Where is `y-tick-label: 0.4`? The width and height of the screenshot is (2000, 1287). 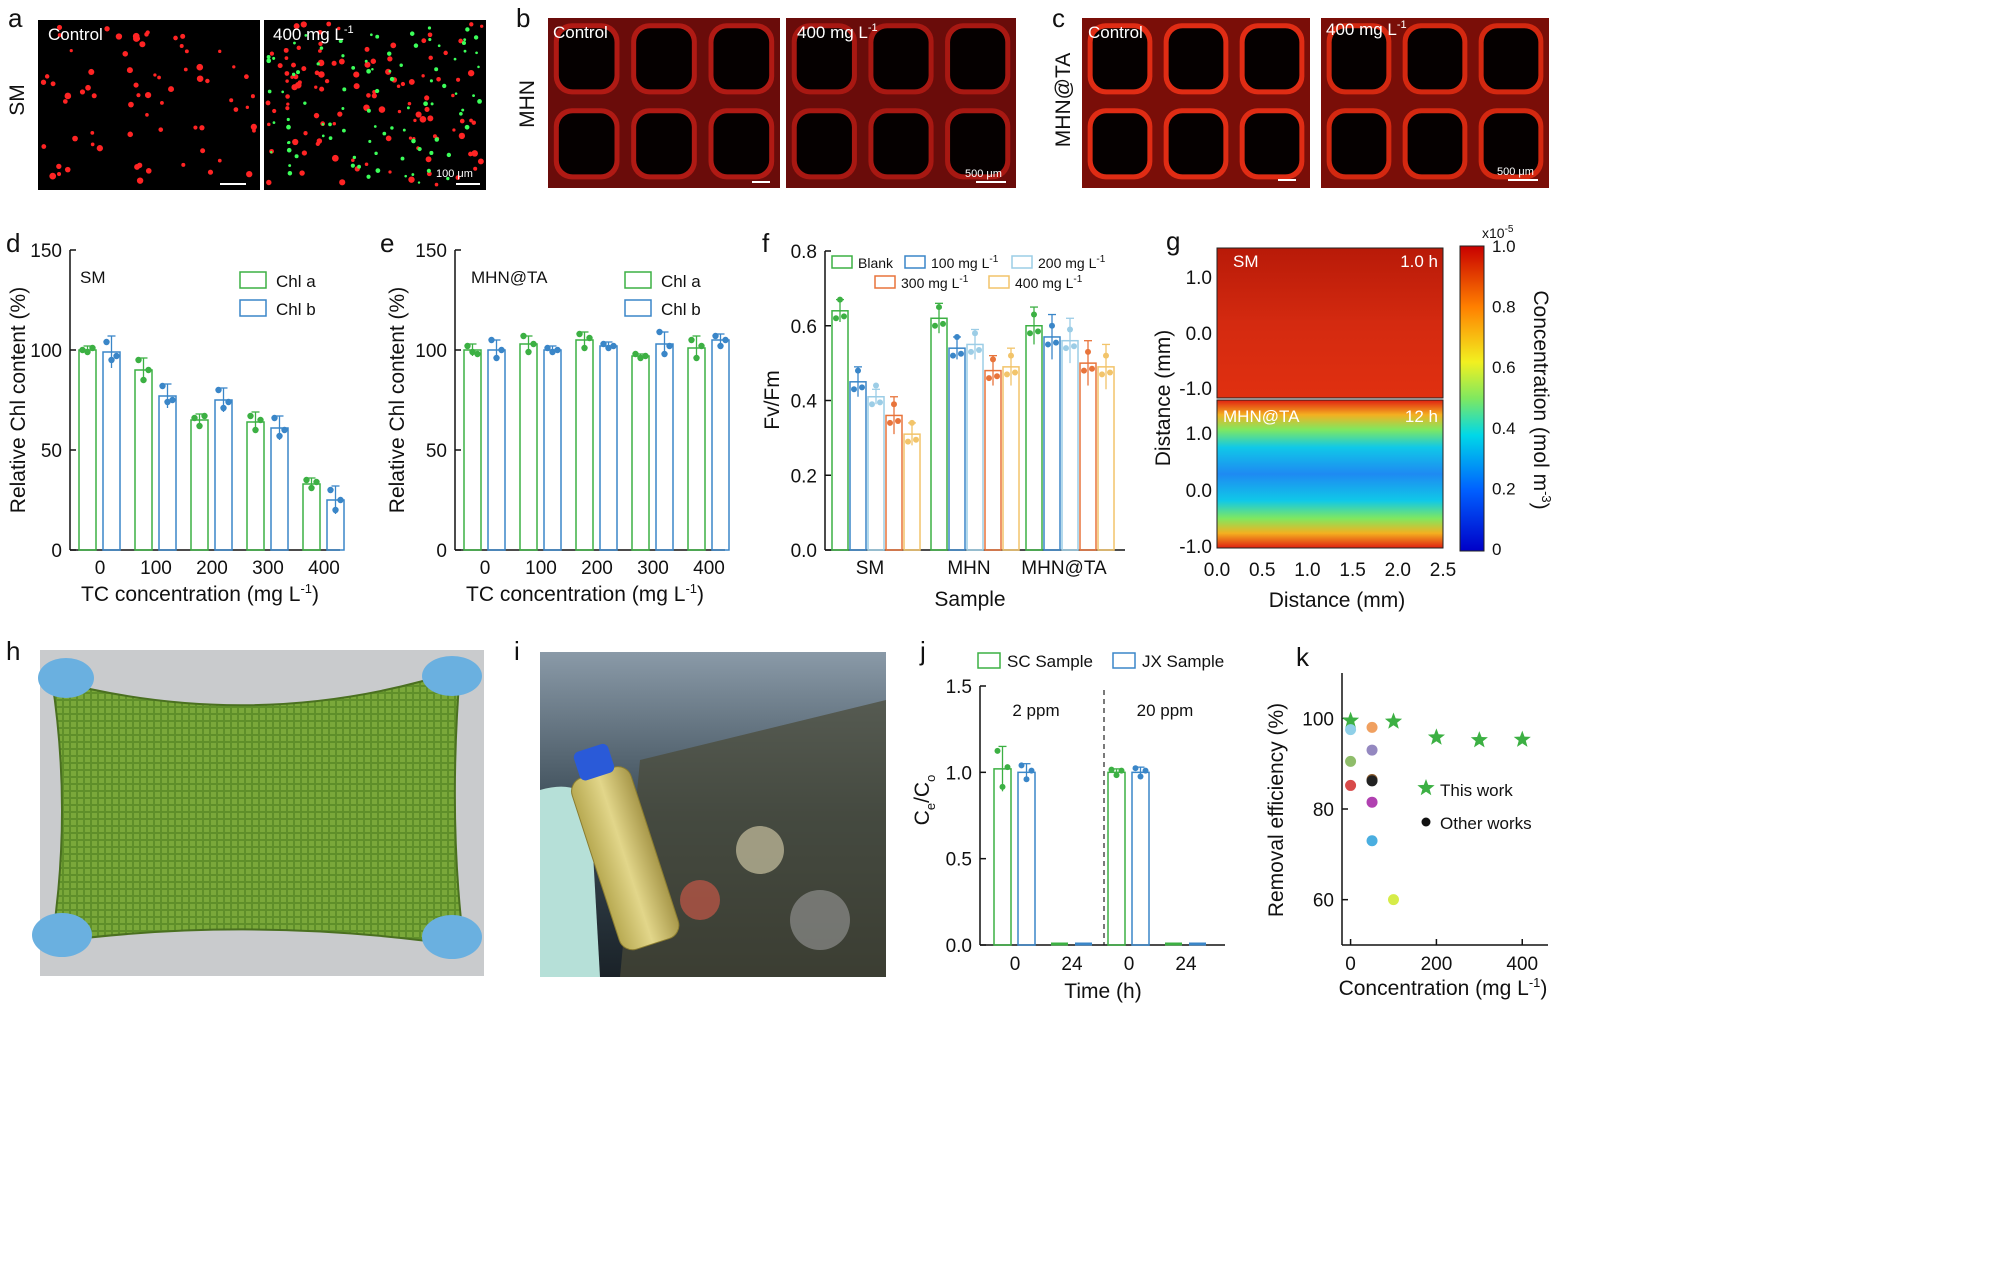 y-tick-label: 0.4 is located at coordinates (804, 402).